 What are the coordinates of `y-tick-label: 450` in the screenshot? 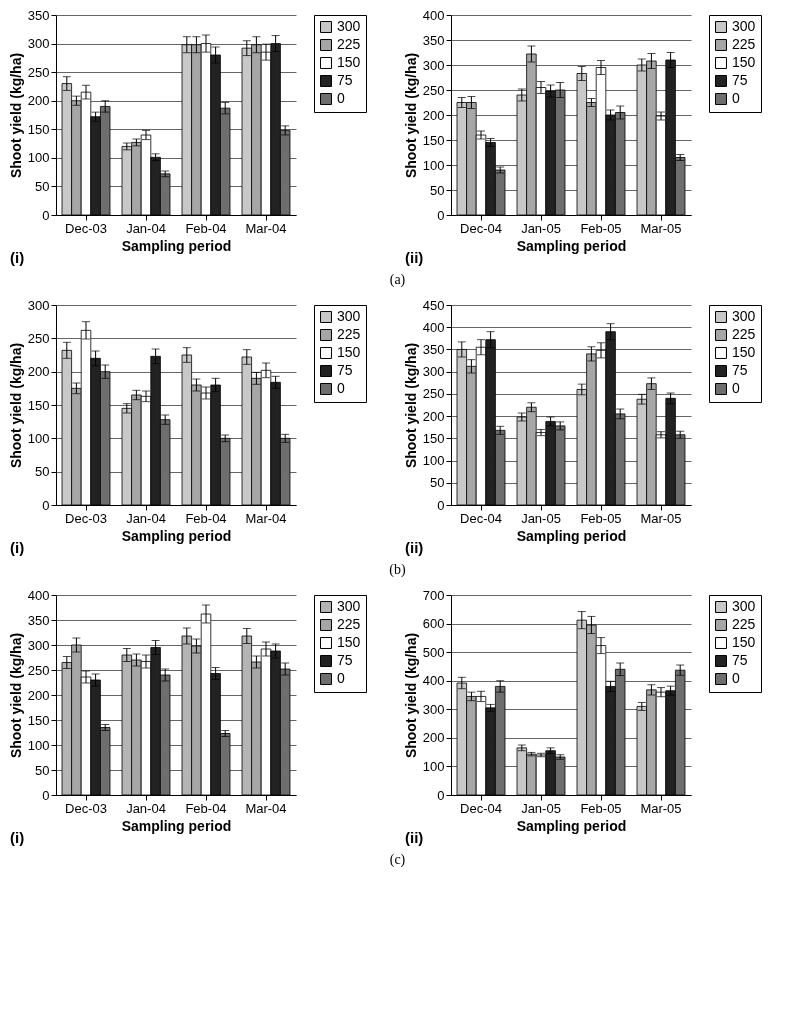 It's located at (433, 305).